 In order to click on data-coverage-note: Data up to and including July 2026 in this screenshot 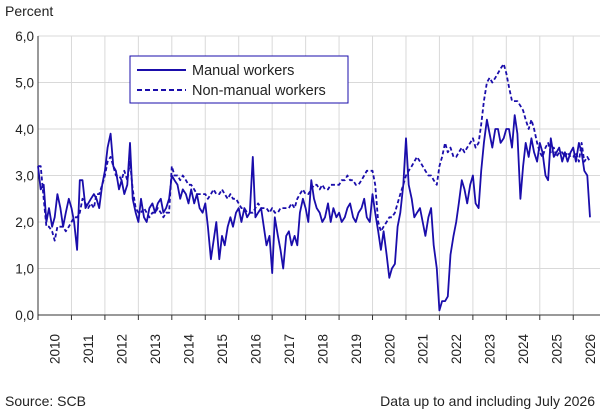, I will do `click(487, 401)`.